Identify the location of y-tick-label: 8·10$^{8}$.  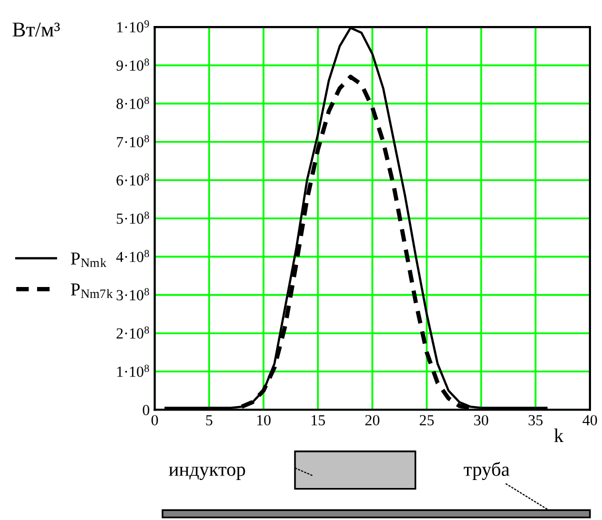
(133, 102).